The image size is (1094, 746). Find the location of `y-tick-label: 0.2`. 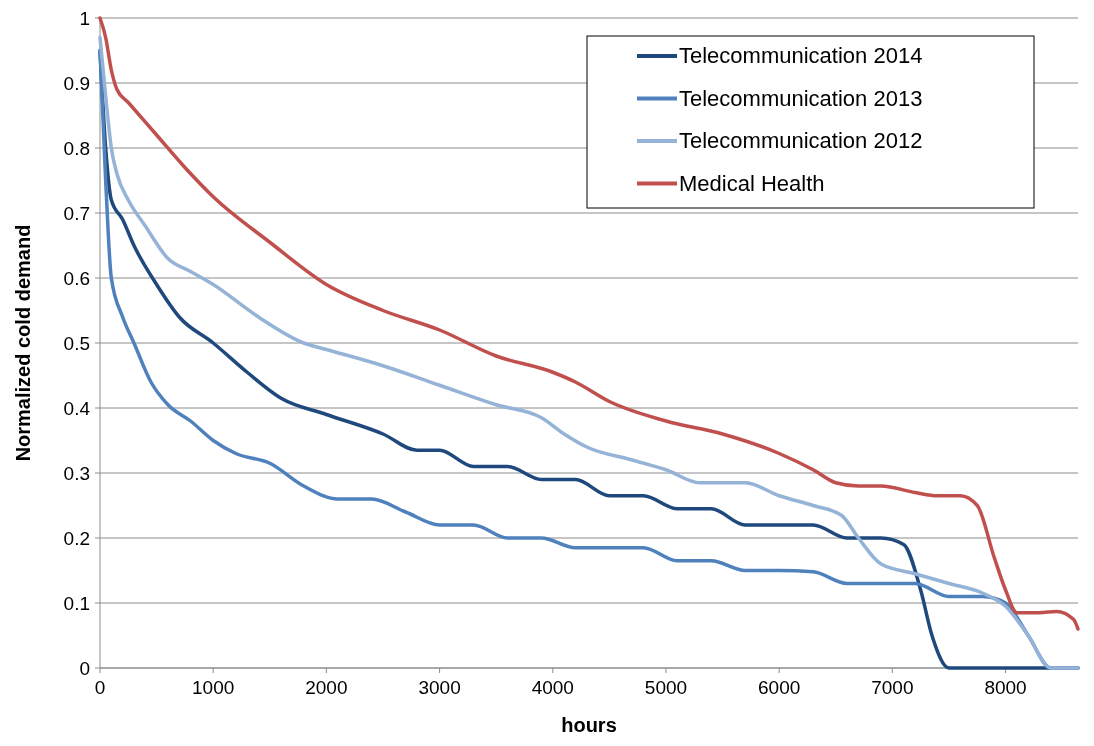

y-tick-label: 0.2 is located at coordinates (76, 538).